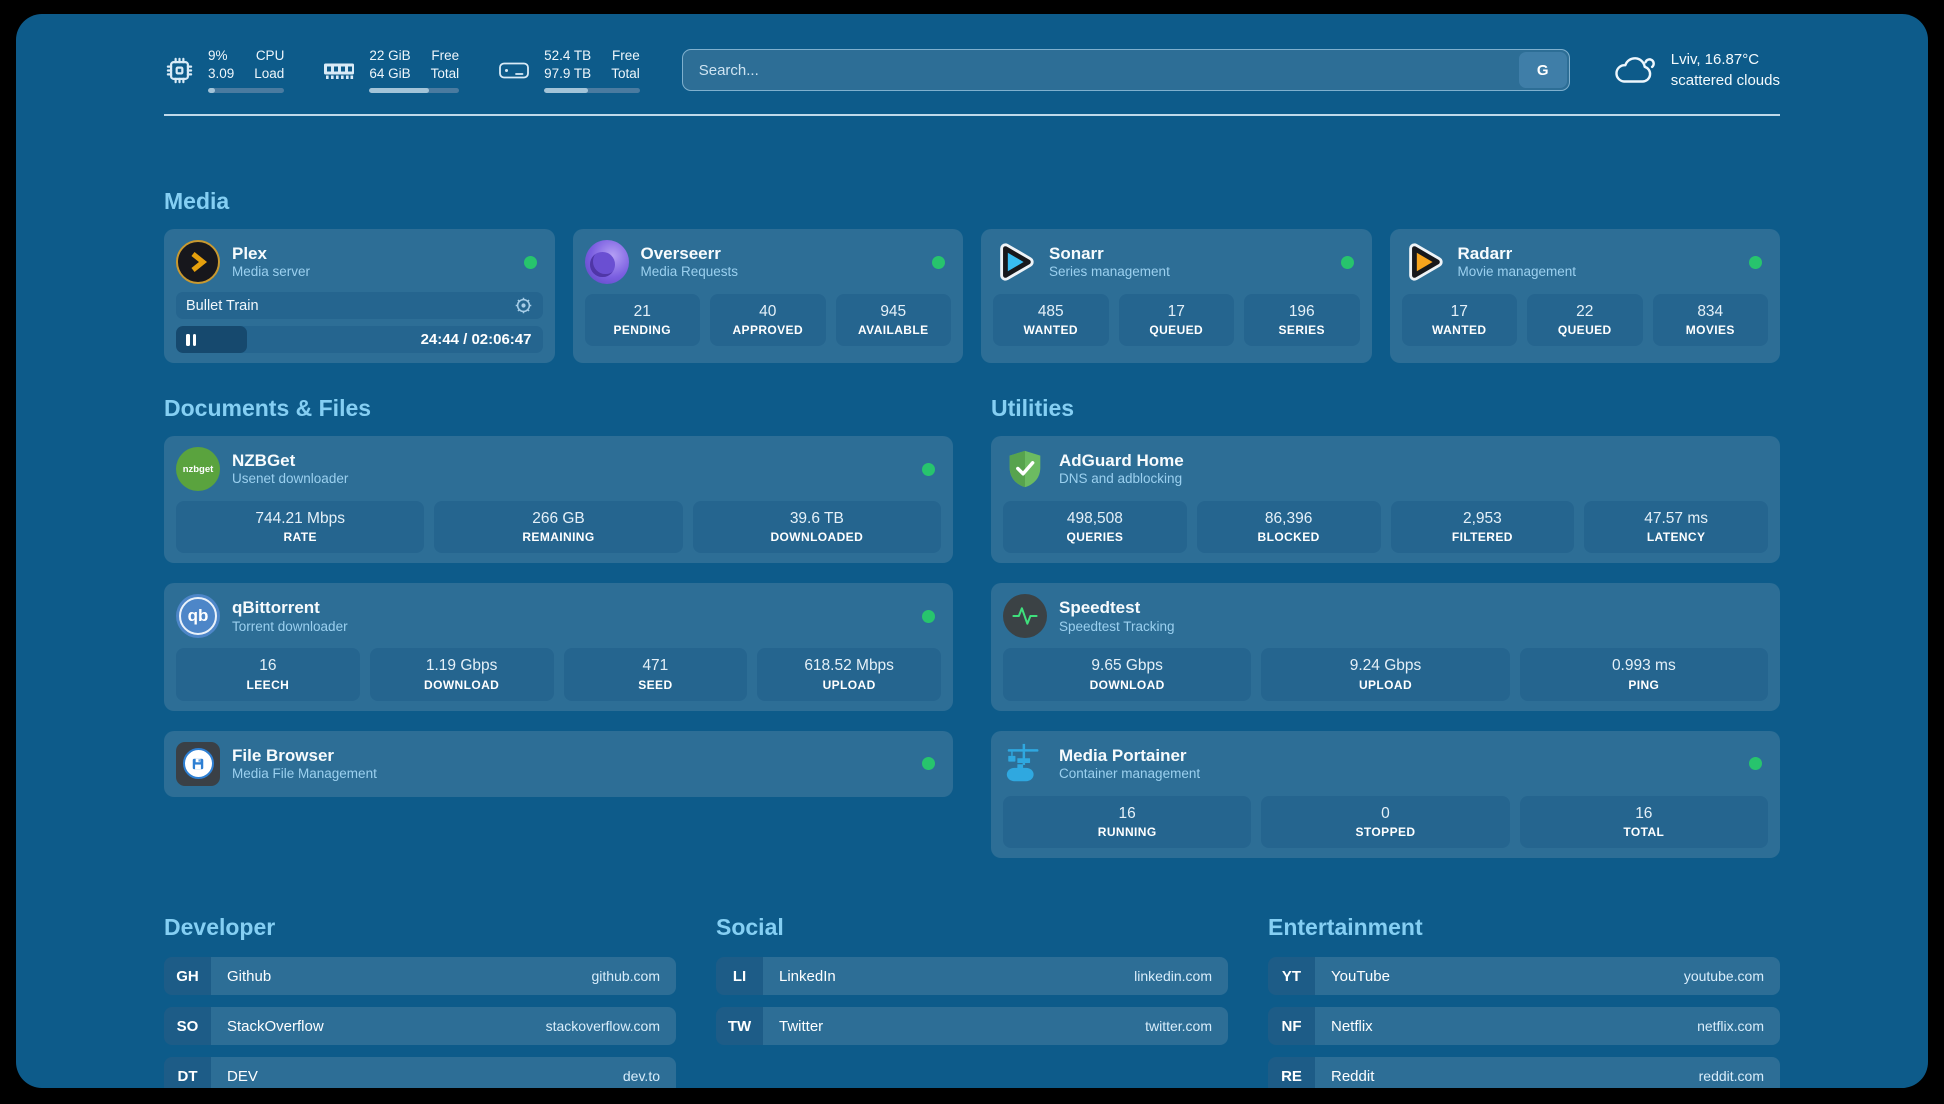 The image size is (1944, 1104). I want to click on search-input, so click(1125, 70).